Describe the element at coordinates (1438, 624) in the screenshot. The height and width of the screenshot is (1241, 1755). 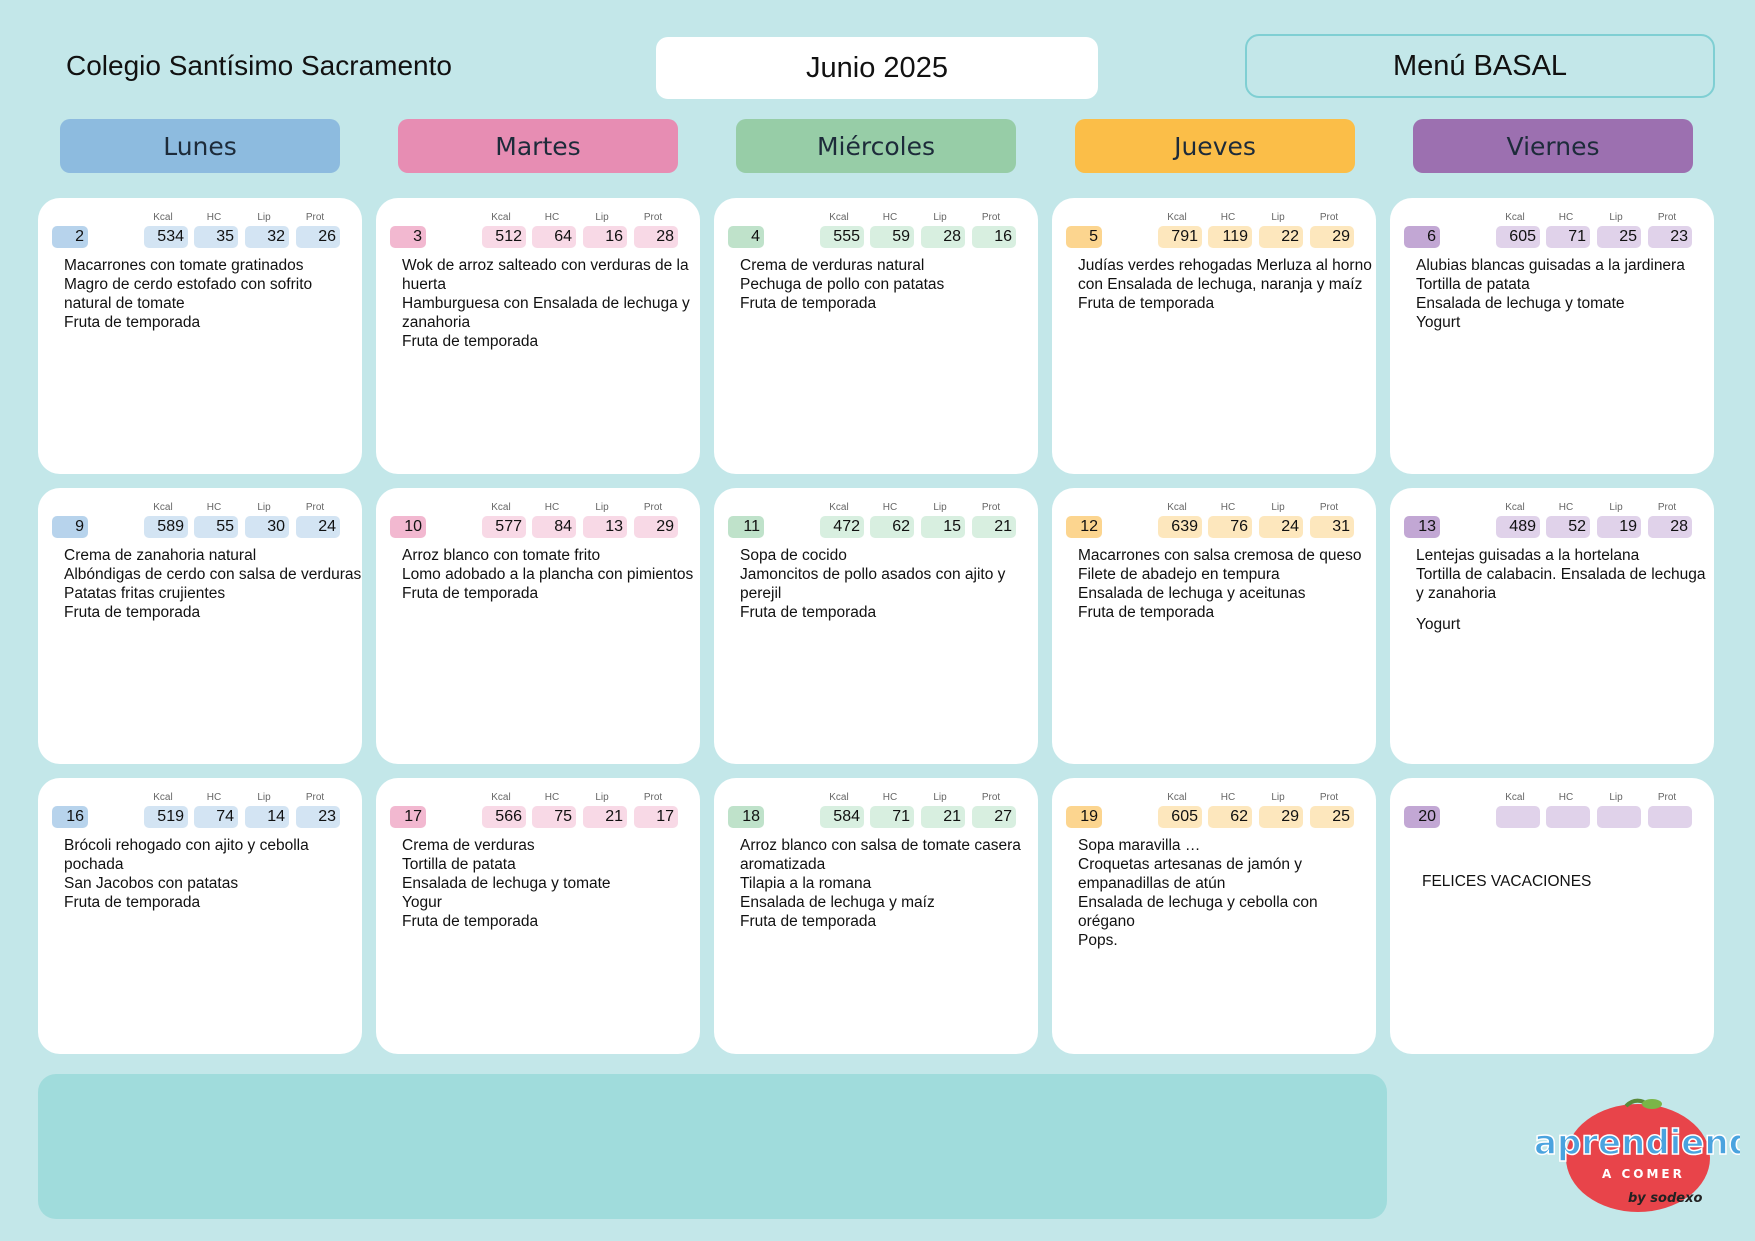
I see `dish-item: Yogurt` at that location.